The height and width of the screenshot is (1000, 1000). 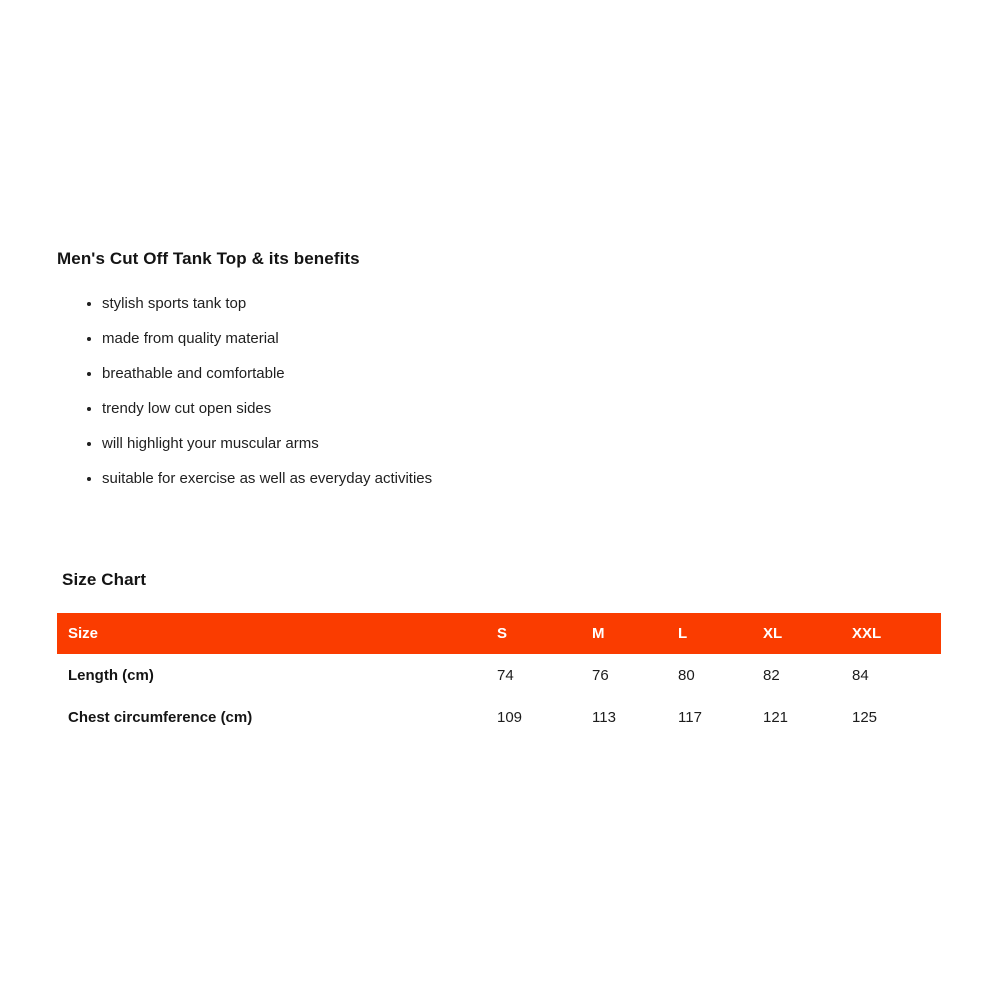 What do you see at coordinates (635, 717) in the screenshot?
I see `chest-value-m: 113` at bounding box center [635, 717].